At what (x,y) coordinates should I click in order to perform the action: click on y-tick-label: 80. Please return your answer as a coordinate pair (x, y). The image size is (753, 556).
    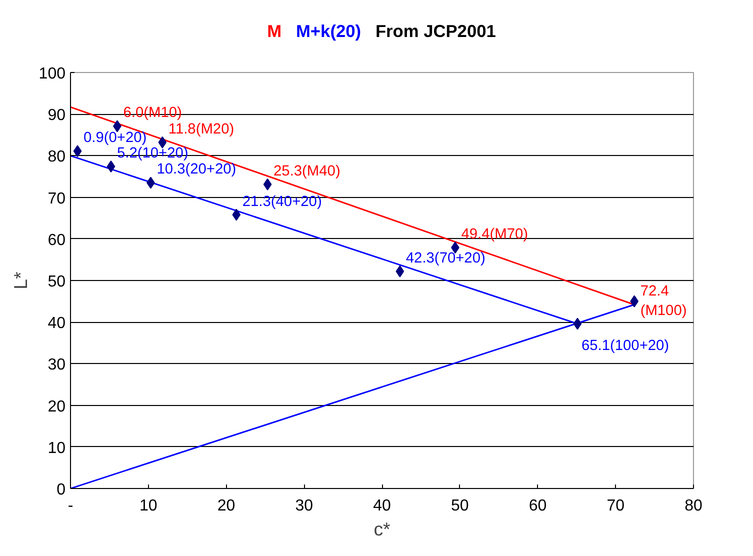
    Looking at the image, I should click on (57, 157).